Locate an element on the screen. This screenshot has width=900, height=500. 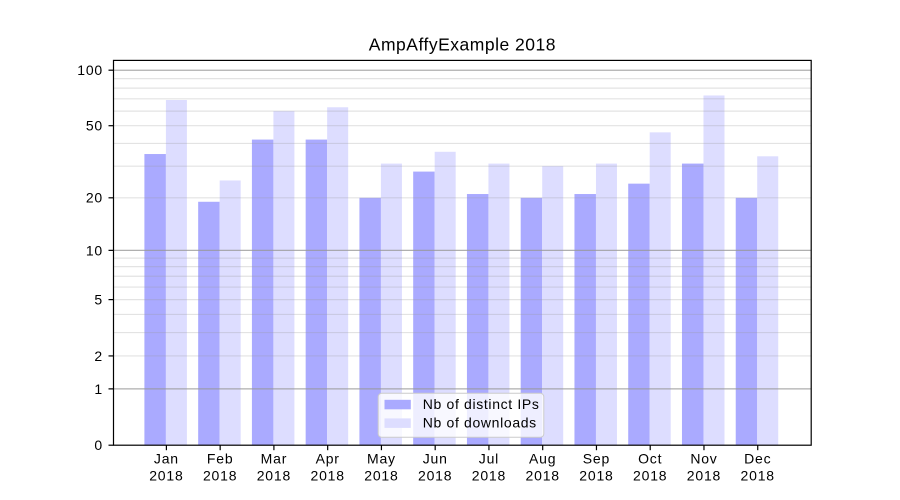
svg-text: Feb is located at coordinates (220, 459).